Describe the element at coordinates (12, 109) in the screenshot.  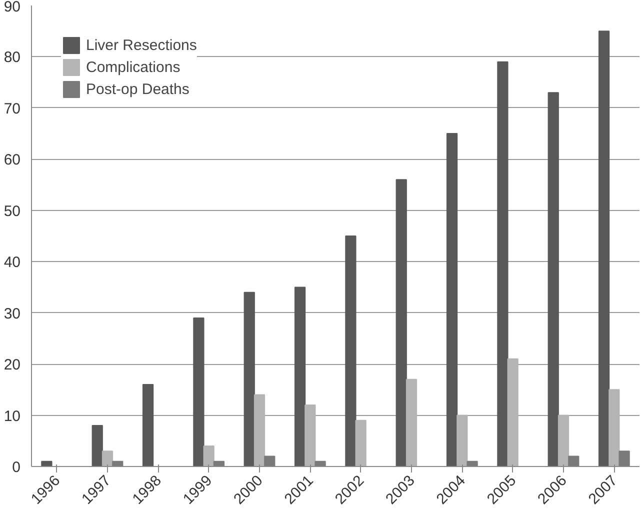
I see `y-tick-label: 70` at that location.